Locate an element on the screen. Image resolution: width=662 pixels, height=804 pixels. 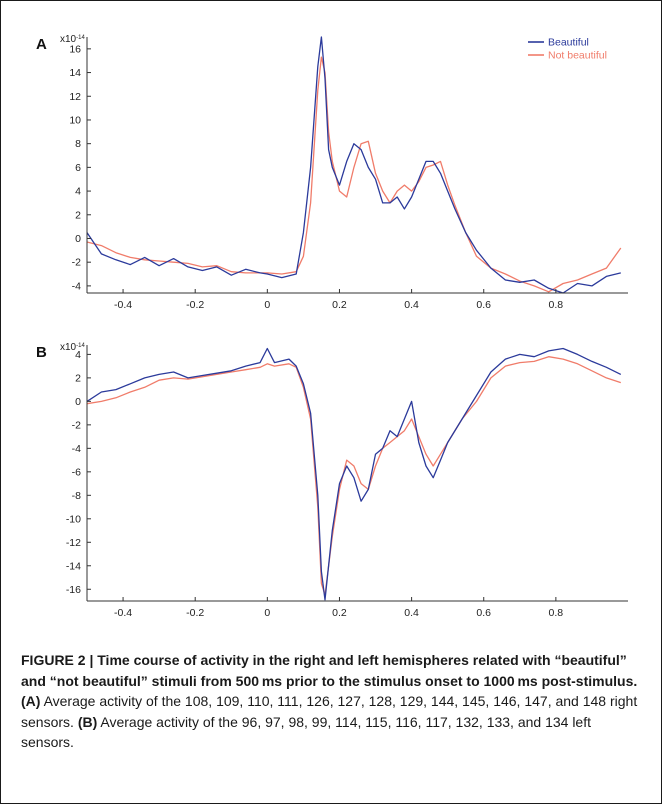
panel-a-scale-exponent: -14 is located at coordinates (80, 38).